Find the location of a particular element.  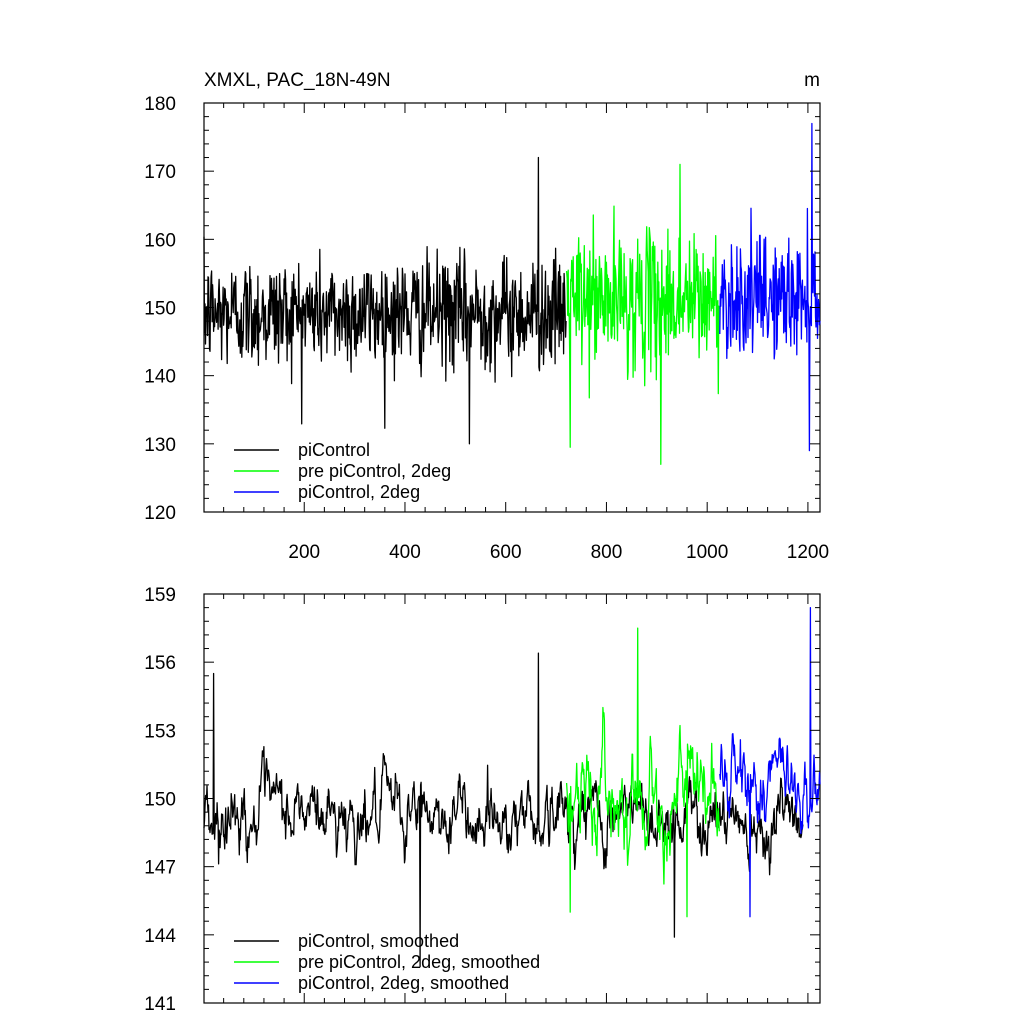

top-legend-label: piControl is located at coordinates (334, 450).